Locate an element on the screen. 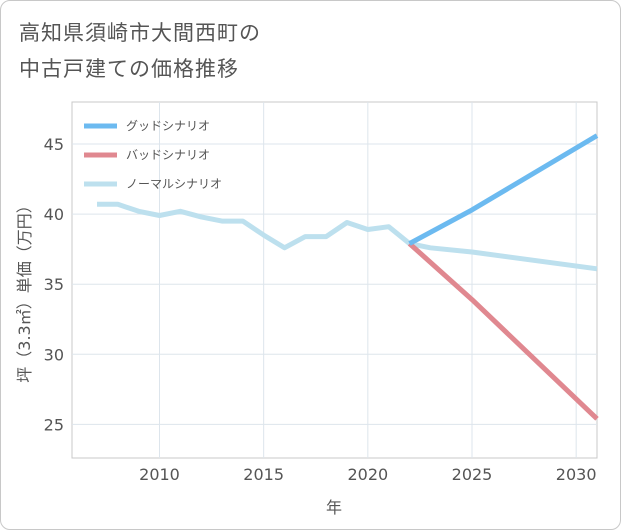 This screenshot has width=621, height=530. legend-label-3: ノーマルシナリオ is located at coordinates (174, 184).